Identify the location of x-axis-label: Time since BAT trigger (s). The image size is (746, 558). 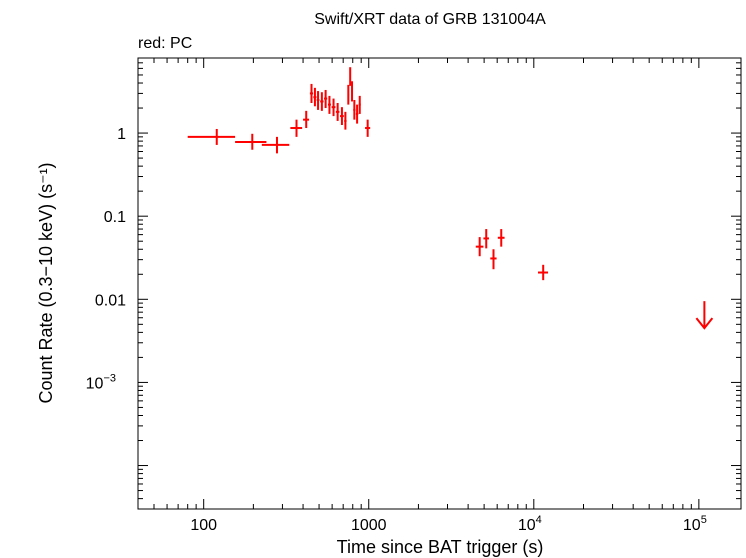
(440, 547).